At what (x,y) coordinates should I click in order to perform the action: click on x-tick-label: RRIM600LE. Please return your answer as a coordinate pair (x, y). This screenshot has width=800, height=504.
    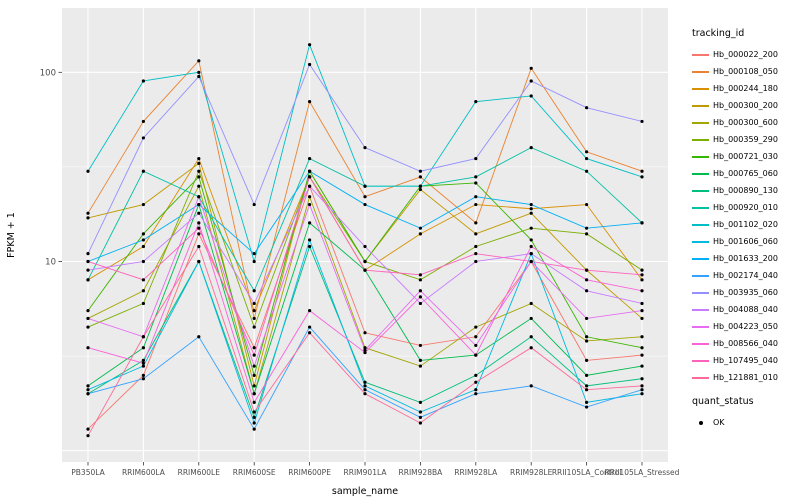
    Looking at the image, I should click on (199, 472).